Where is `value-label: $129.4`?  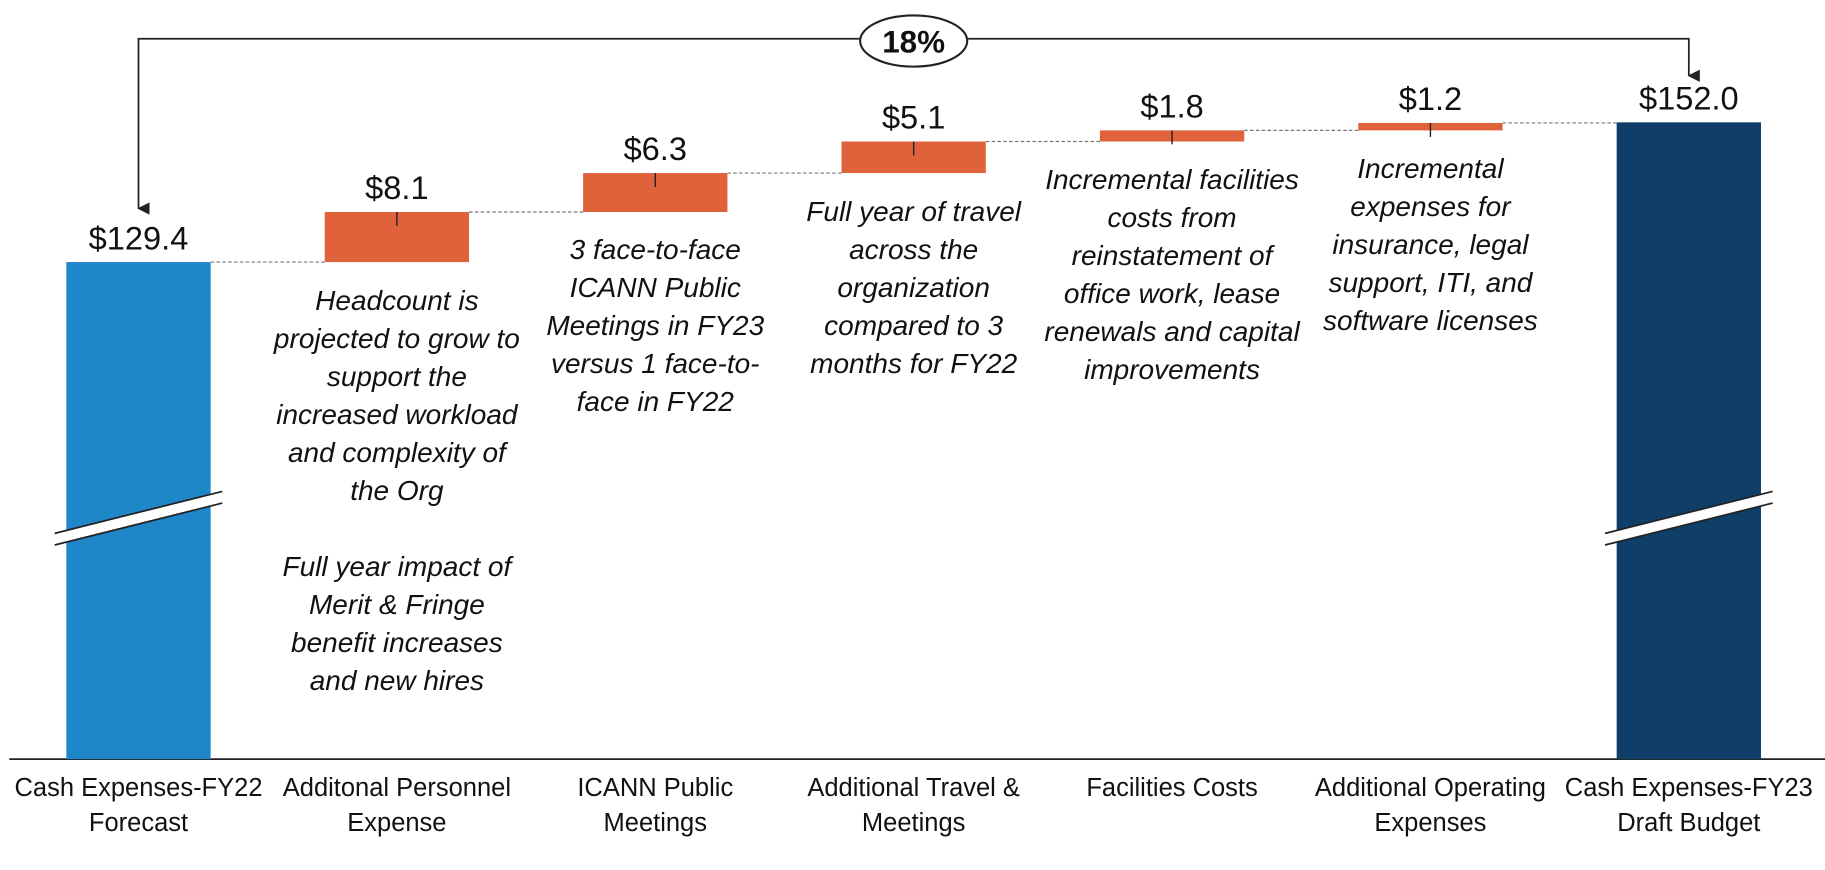
value-label: $129.4 is located at coordinates (139, 238).